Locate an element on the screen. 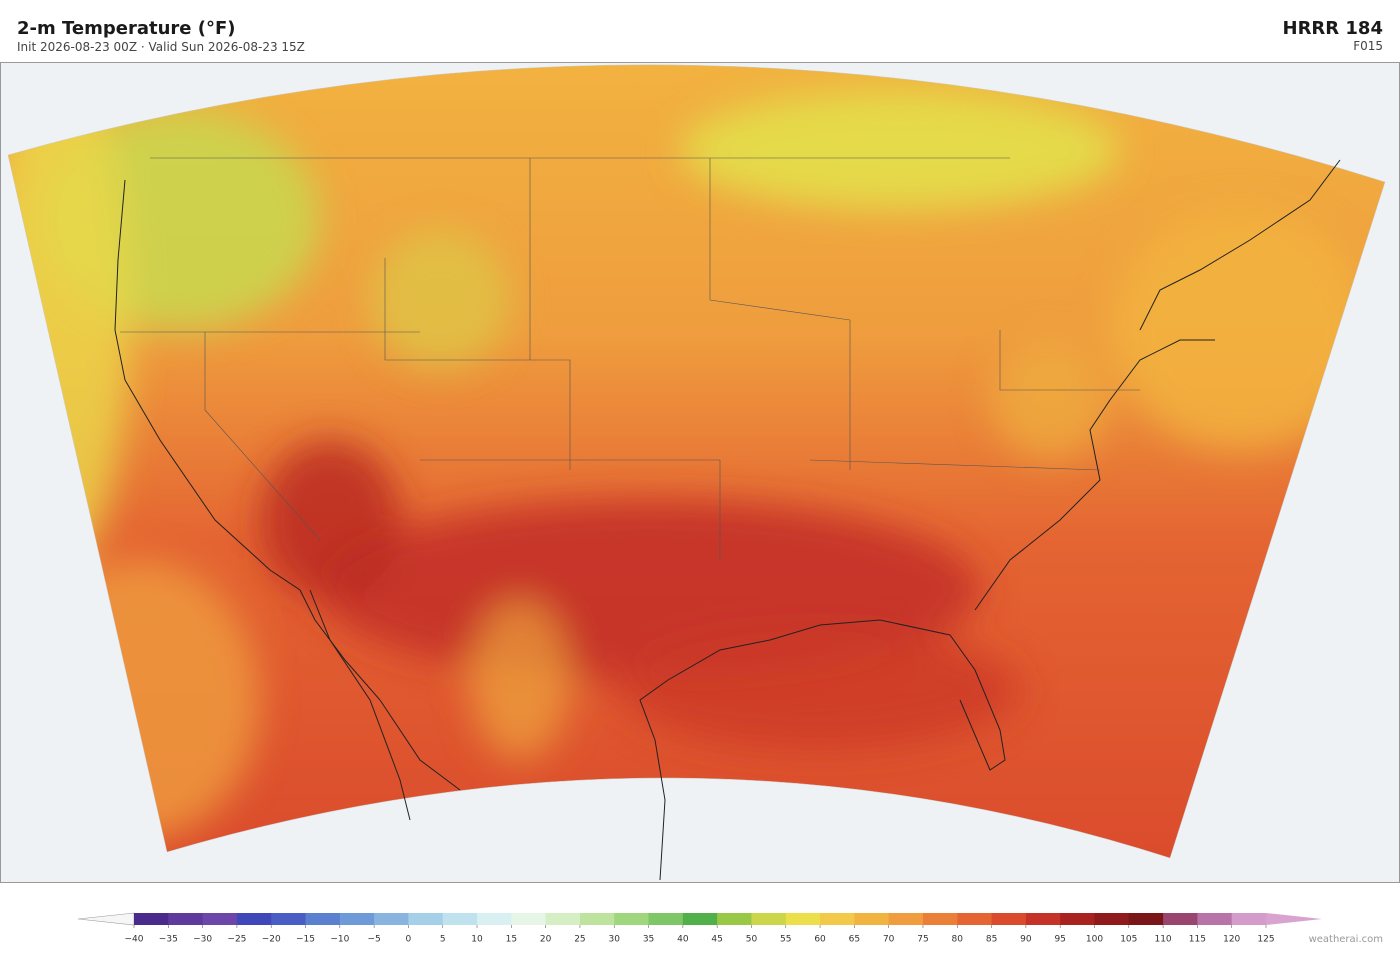 This screenshot has height=956, width=1400. forecast-hour: F015 is located at coordinates (1368, 46).